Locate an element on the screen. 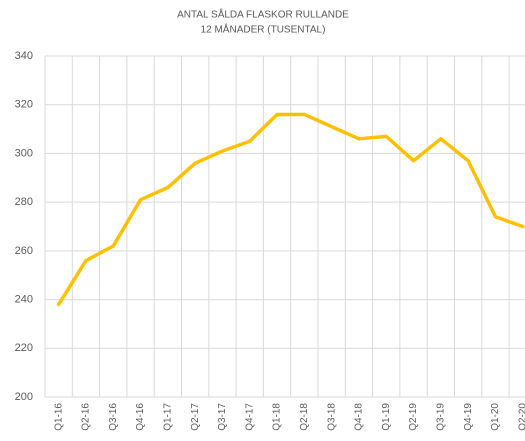 The image size is (525, 441). x-tick-label: Q3-17 is located at coordinates (222, 417).